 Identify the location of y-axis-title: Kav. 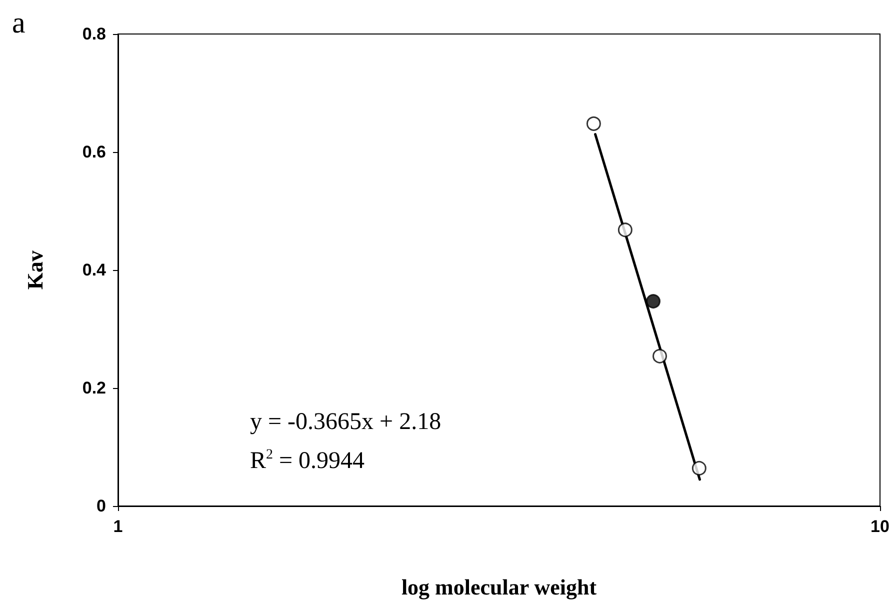
(35, 270).